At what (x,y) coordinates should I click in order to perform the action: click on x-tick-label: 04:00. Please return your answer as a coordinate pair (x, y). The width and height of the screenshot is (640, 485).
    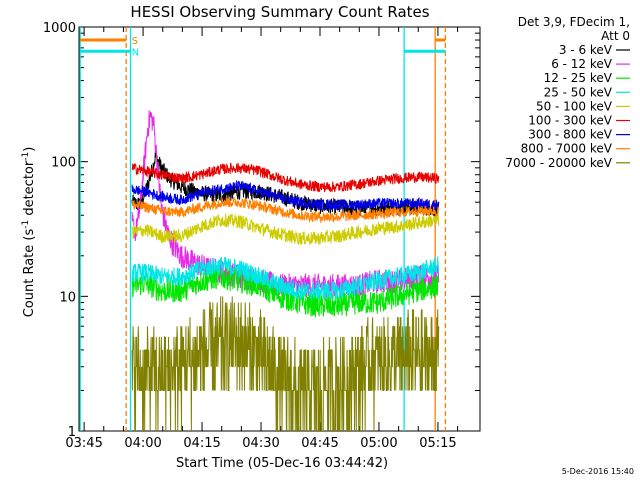
    Looking at the image, I should click on (142, 443).